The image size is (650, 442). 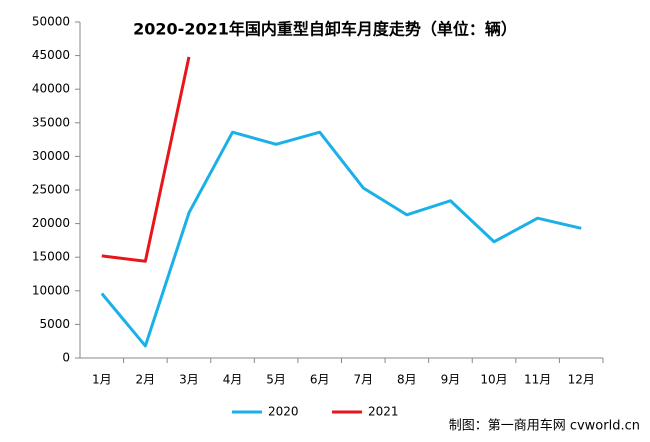 I want to click on y-tick-label: 45000, so click(x=51, y=55).